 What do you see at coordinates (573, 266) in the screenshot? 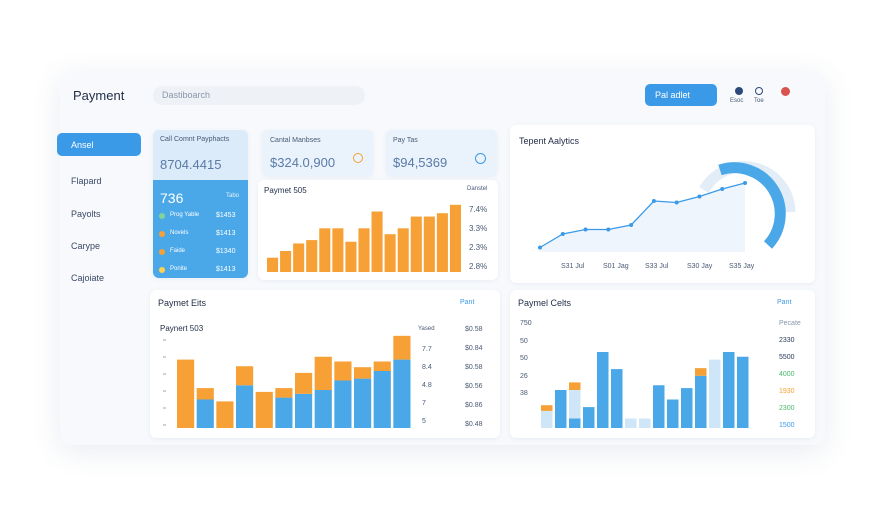
I see `x-tick-label: S31 Jul` at bounding box center [573, 266].